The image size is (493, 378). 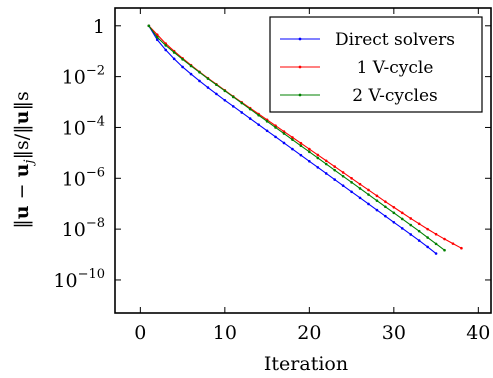 I want to click on y-label-u2: u, so click(x=22, y=117).